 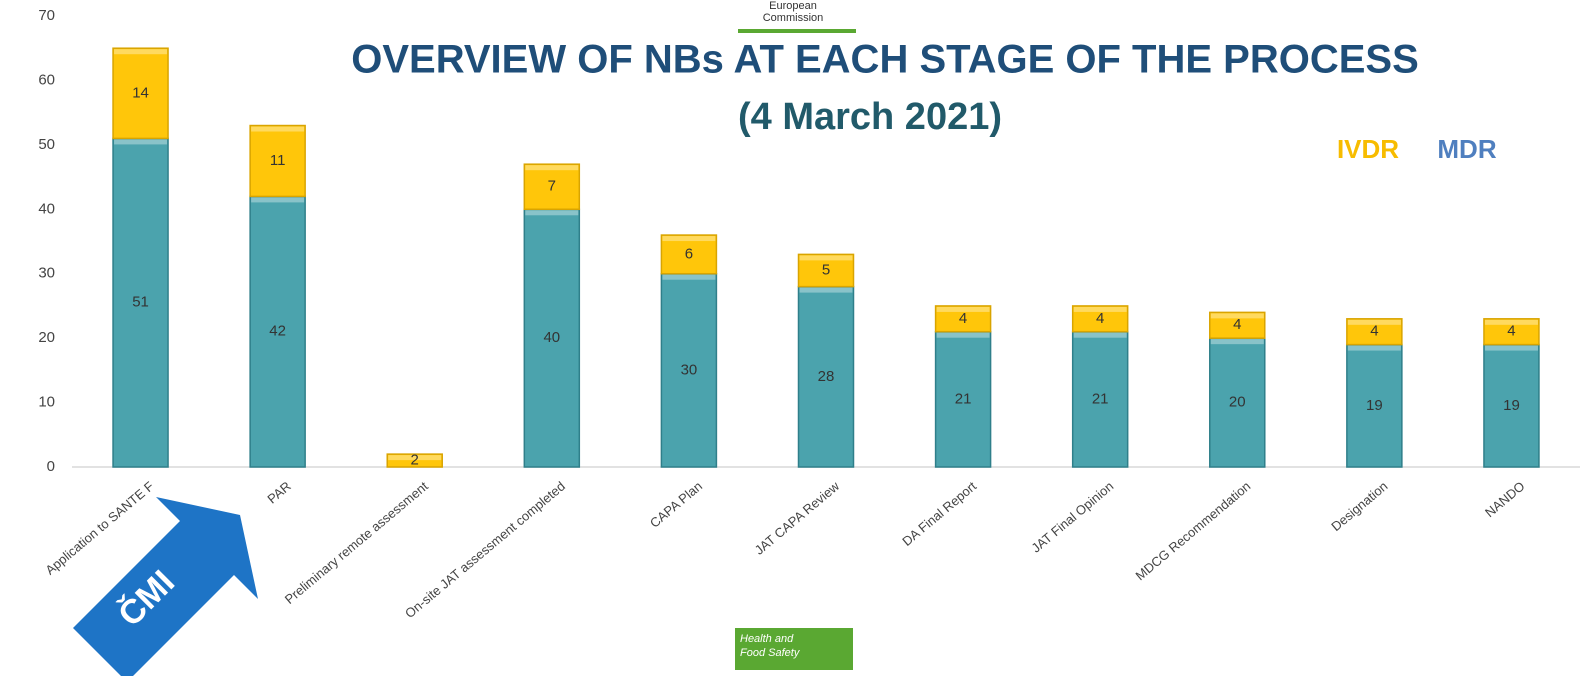 What do you see at coordinates (1368, 149) in the screenshot?
I see `legend-label: IVDR` at bounding box center [1368, 149].